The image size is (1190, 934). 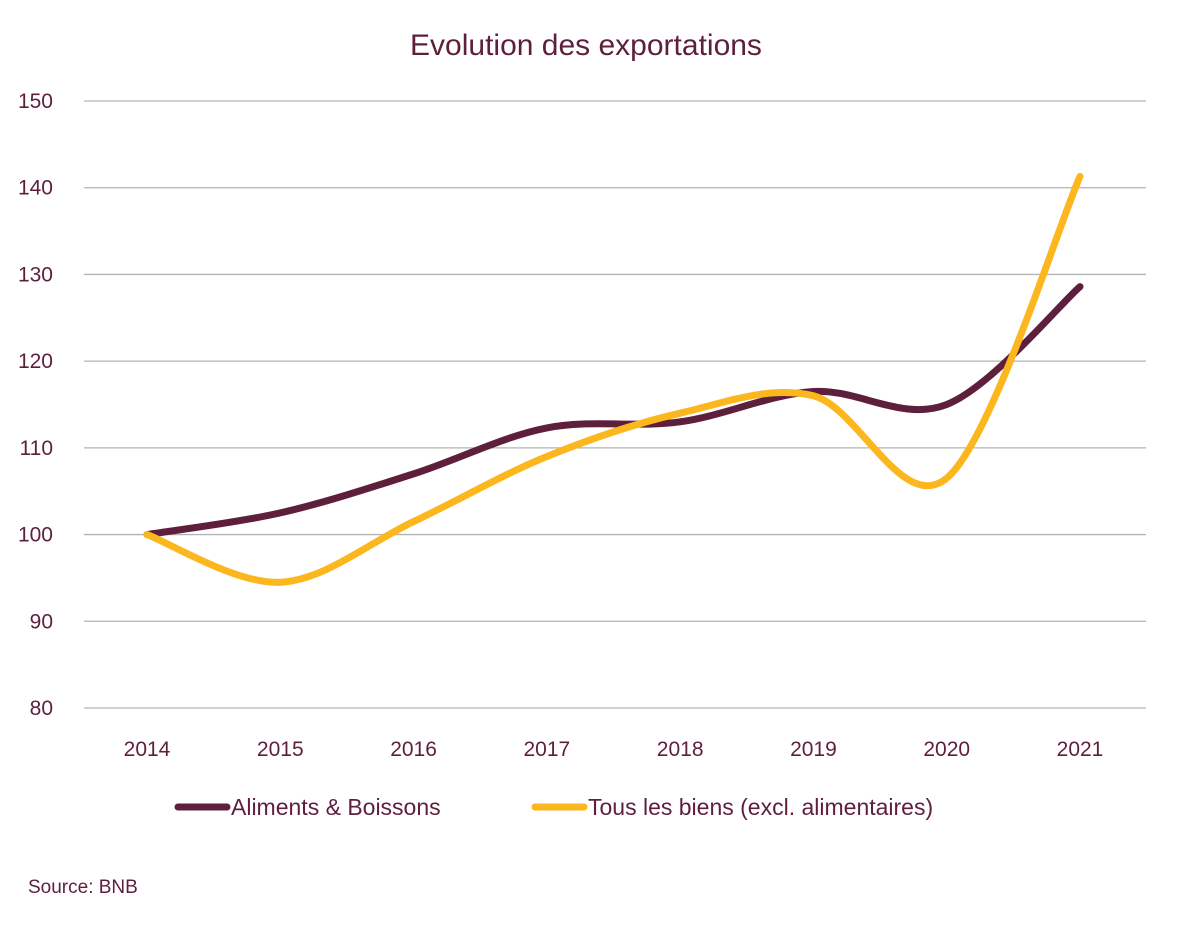 What do you see at coordinates (586, 45) in the screenshot?
I see `chart-title: Evolution des exportations` at bounding box center [586, 45].